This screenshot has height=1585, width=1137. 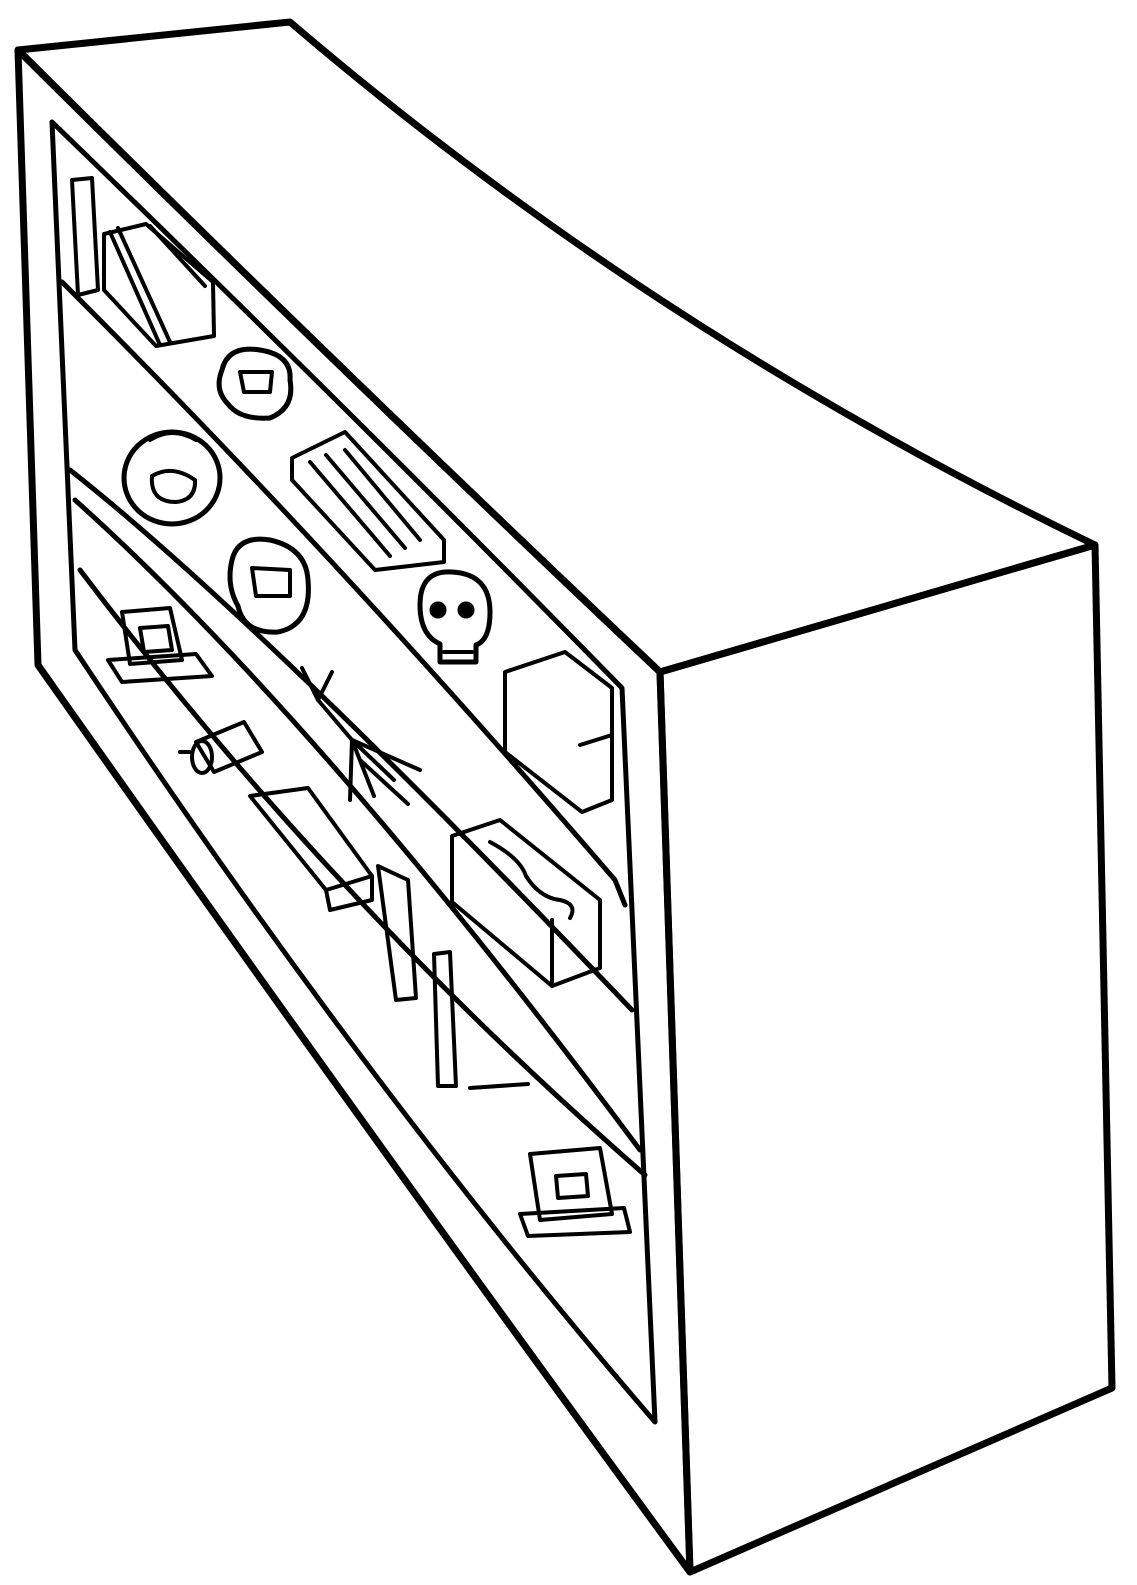 I want to click on snake-box, so click(x=526, y=903).